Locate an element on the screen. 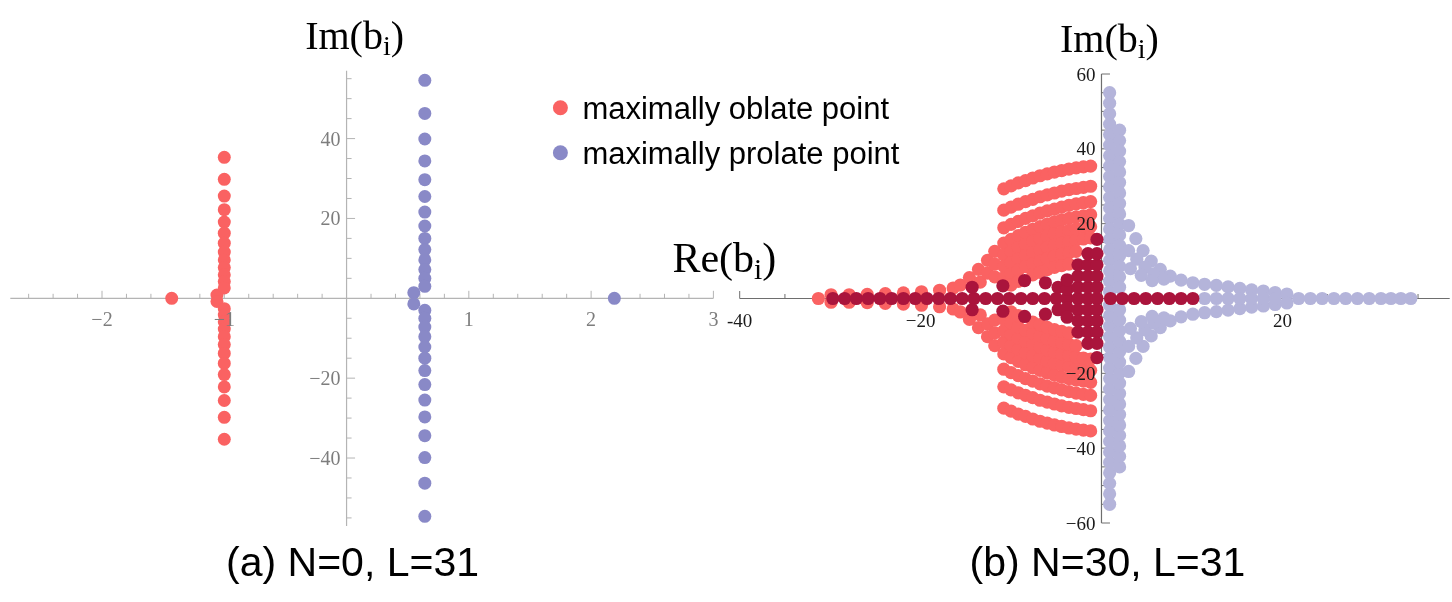  text: (b) N=30, L=31 is located at coordinates (1107, 562).